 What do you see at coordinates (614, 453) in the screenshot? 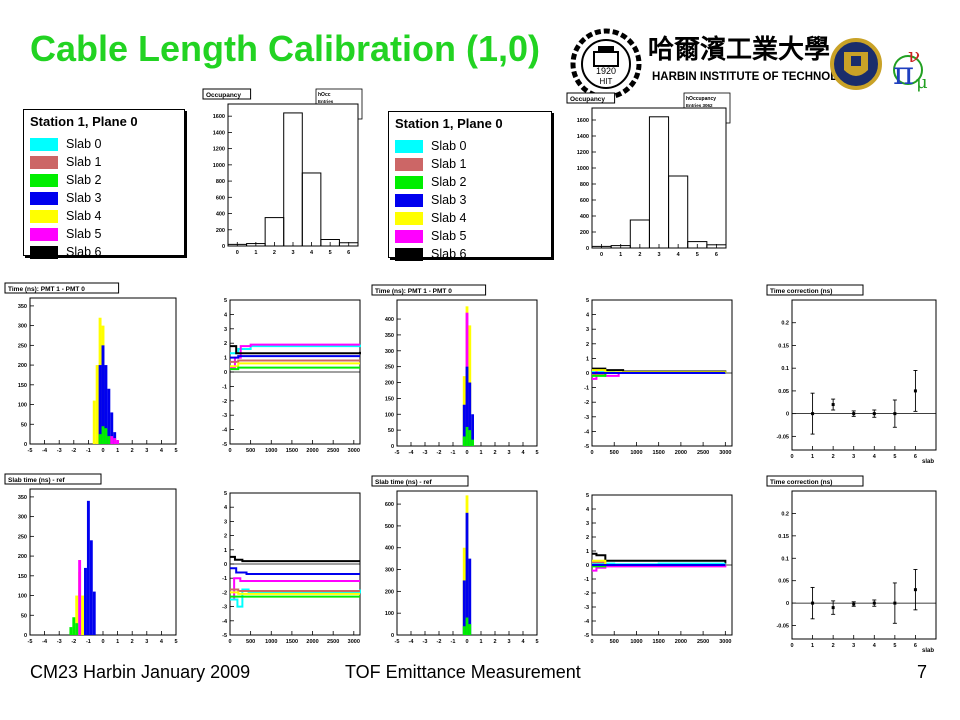
I see `x-tick-label: 500` at bounding box center [614, 453].